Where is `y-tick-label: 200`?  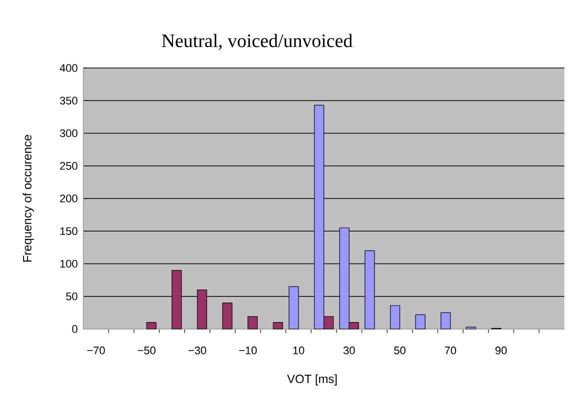 y-tick-label: 200 is located at coordinates (69, 198).